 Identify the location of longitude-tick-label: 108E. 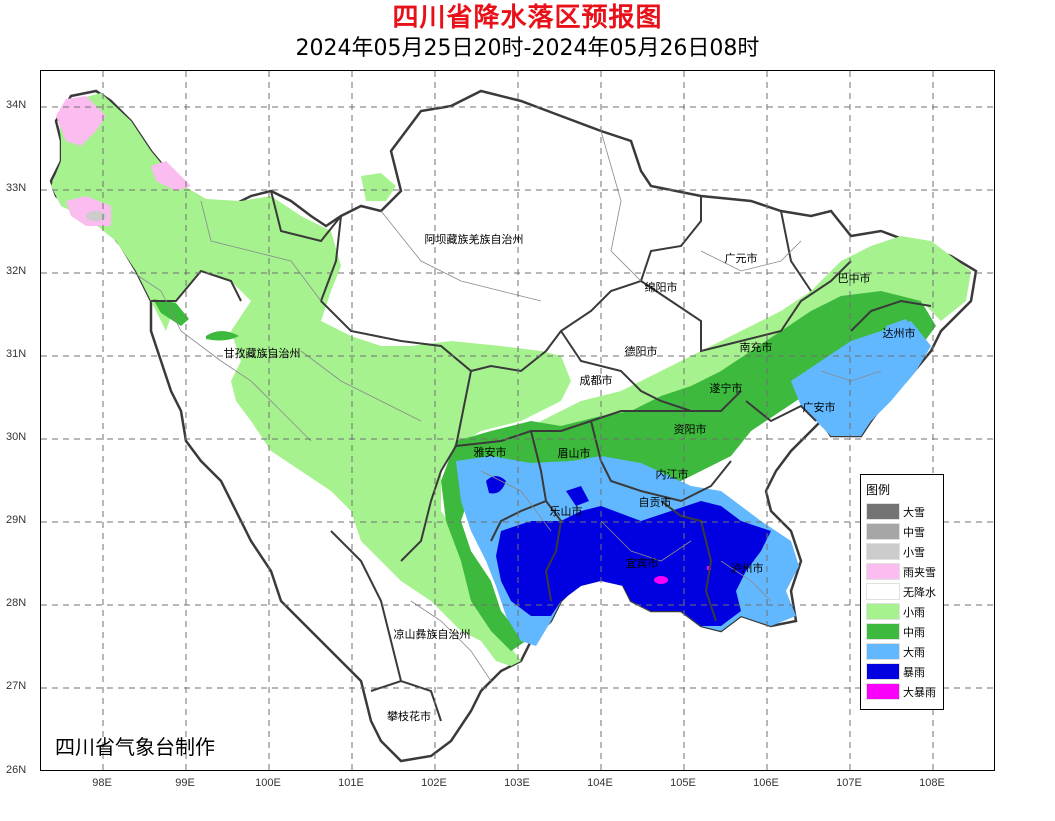
(932, 783).